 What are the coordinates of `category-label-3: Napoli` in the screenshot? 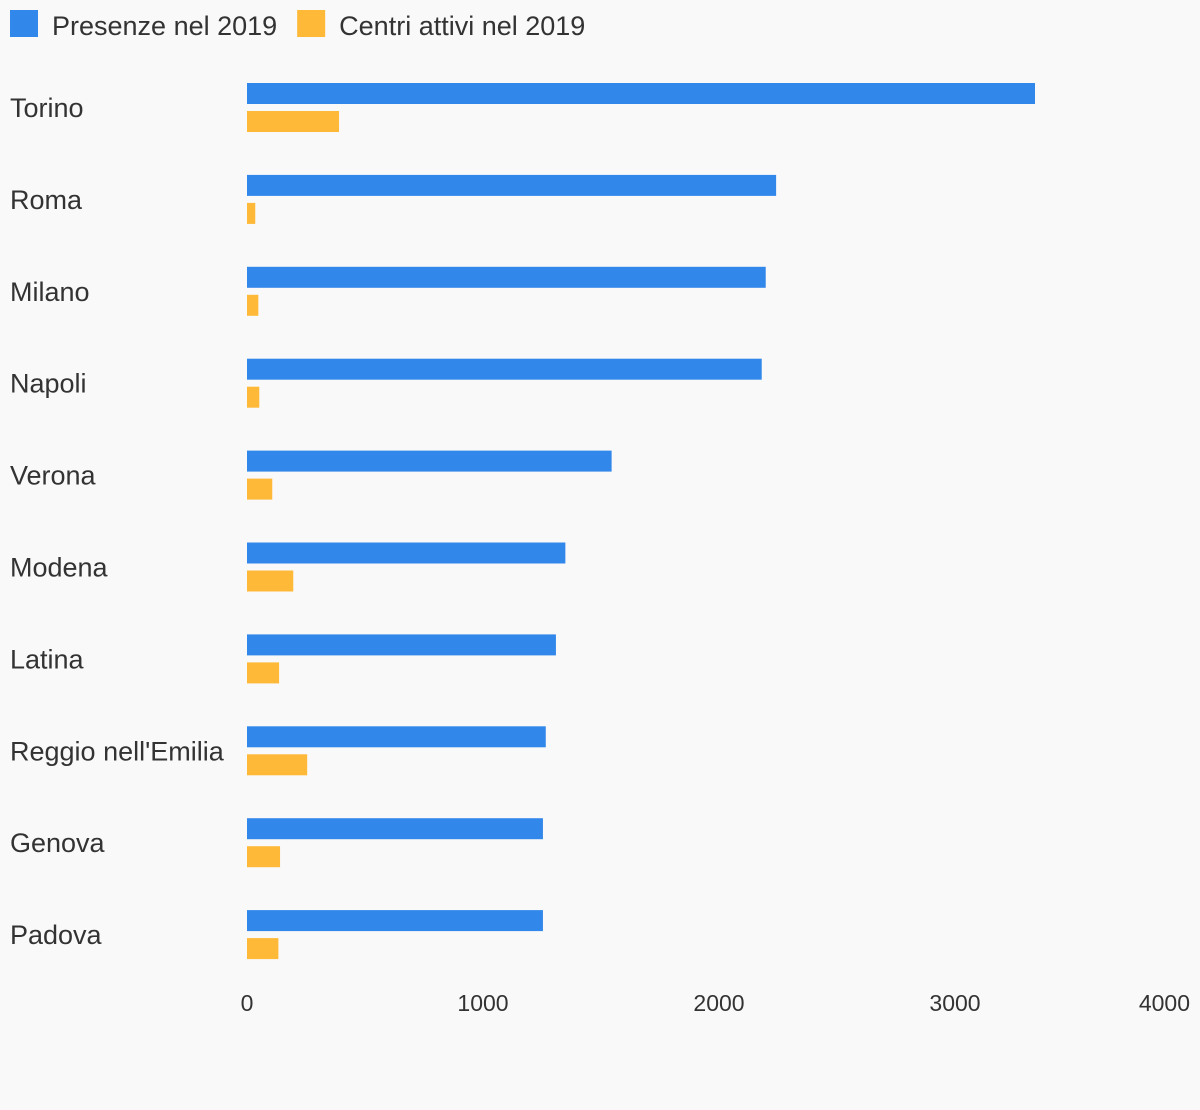 It's located at (48, 384).